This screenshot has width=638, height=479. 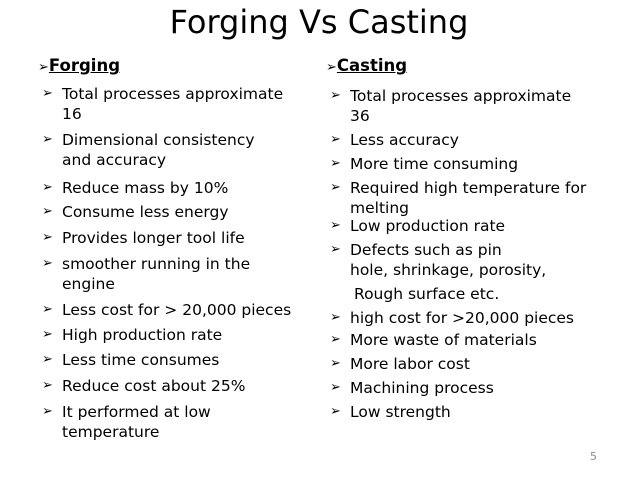 I want to click on item-text-continued: melting, so click(x=379, y=208).